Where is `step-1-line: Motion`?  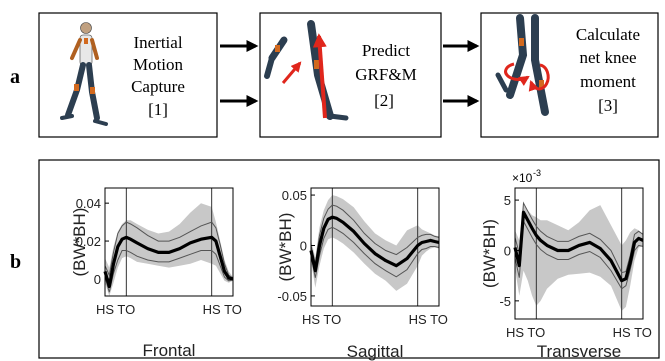
step-1-line: Motion is located at coordinates (158, 64).